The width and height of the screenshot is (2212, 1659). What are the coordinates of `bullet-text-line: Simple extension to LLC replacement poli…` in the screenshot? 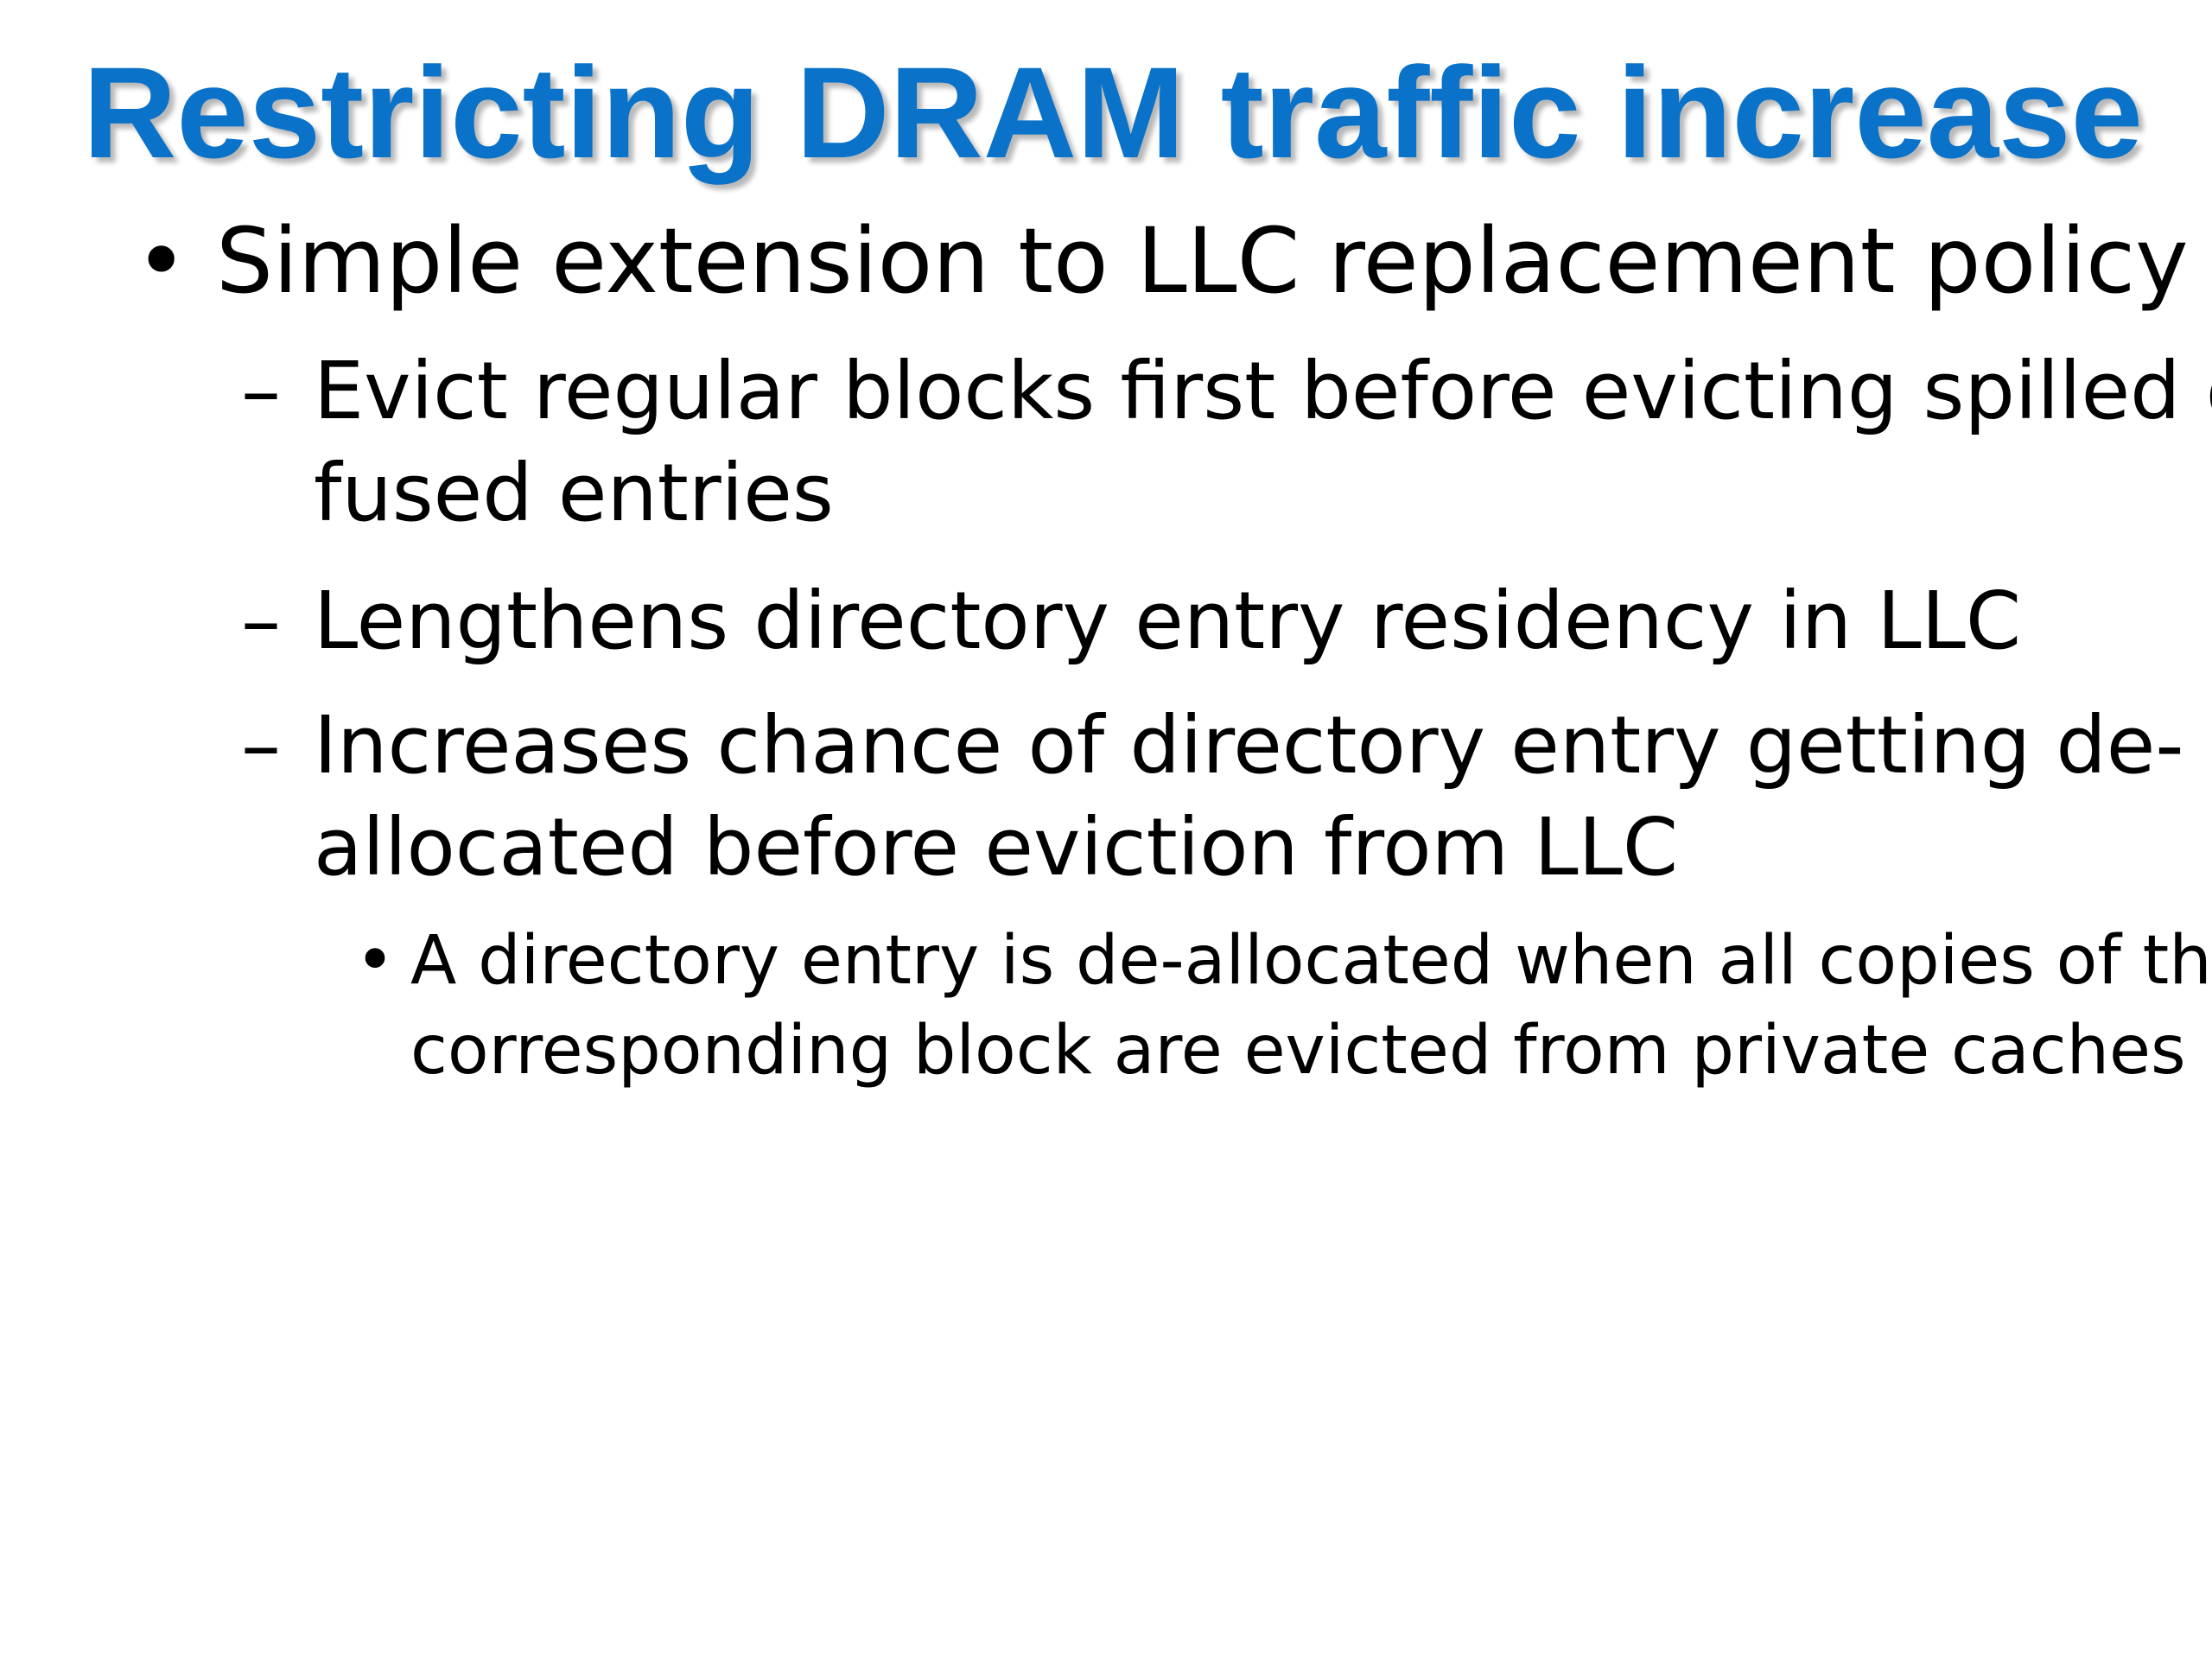 It's located at (1202, 261).